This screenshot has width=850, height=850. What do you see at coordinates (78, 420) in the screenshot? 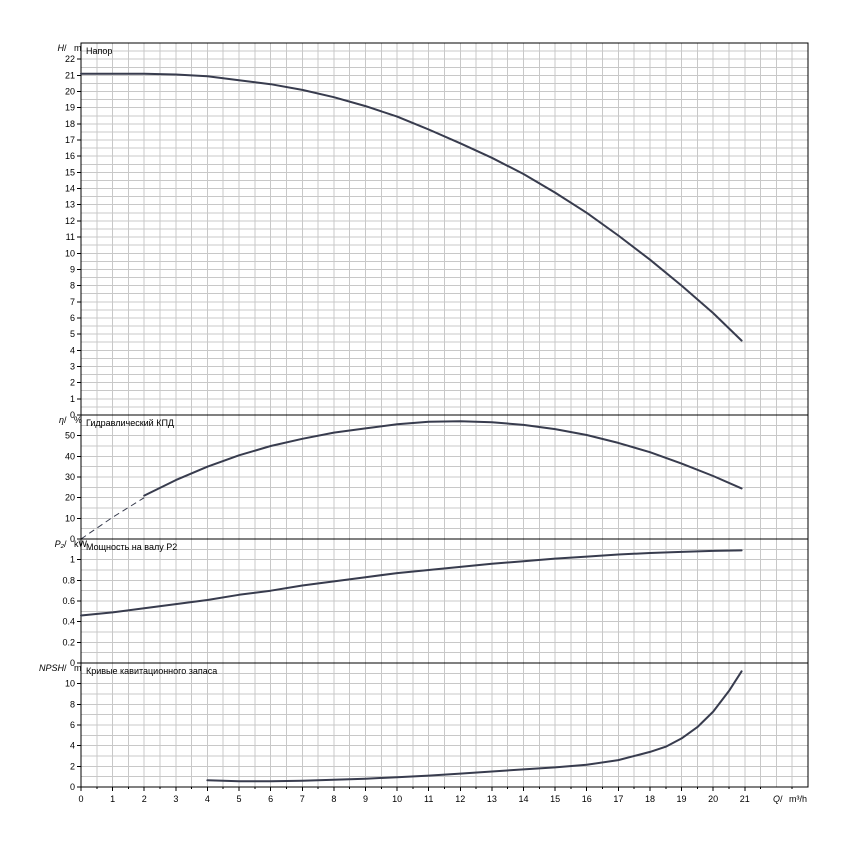
I see `y-axis-label-unit: %` at bounding box center [78, 420].